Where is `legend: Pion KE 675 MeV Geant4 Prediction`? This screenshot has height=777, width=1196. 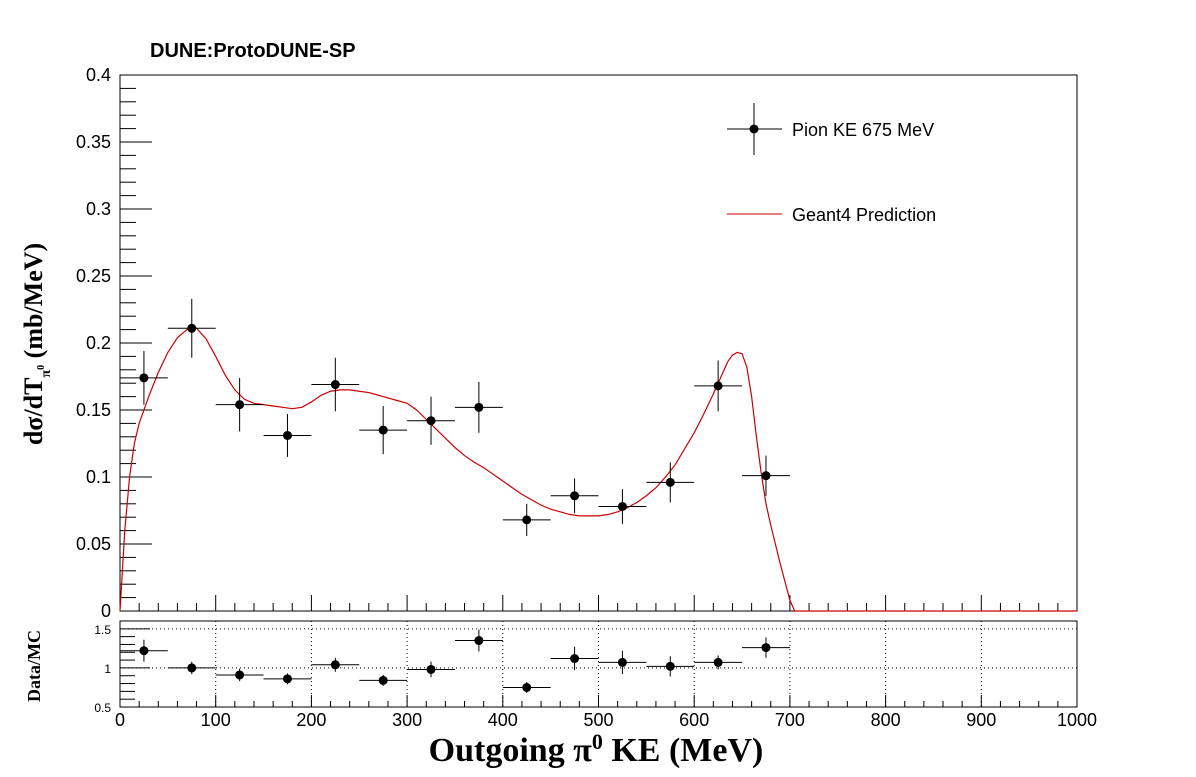
legend: Pion KE 675 MeV Geant4 Prediction is located at coordinates (831, 164).